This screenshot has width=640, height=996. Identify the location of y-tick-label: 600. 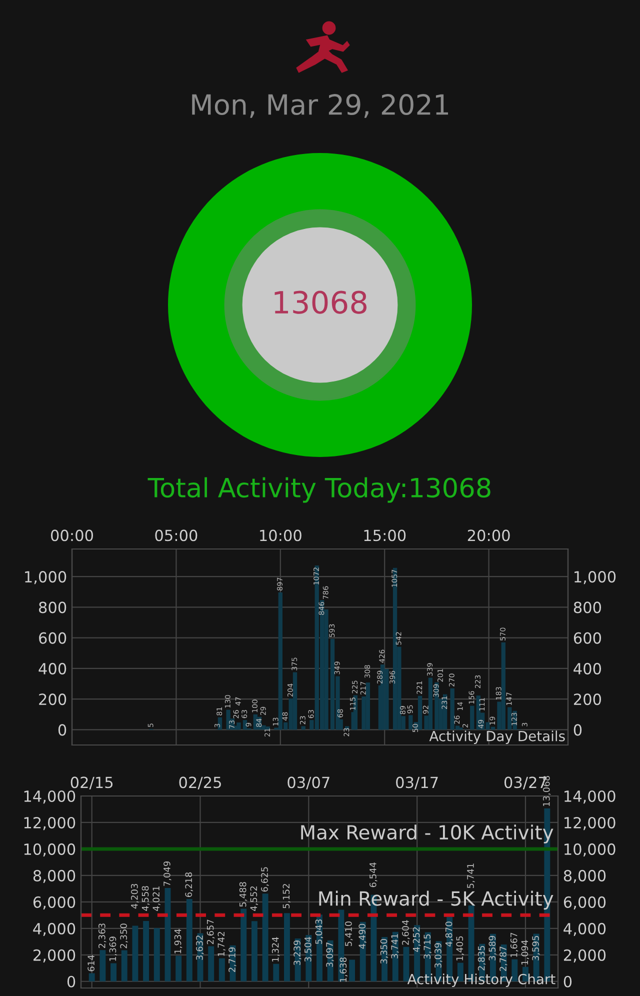
(52, 638).